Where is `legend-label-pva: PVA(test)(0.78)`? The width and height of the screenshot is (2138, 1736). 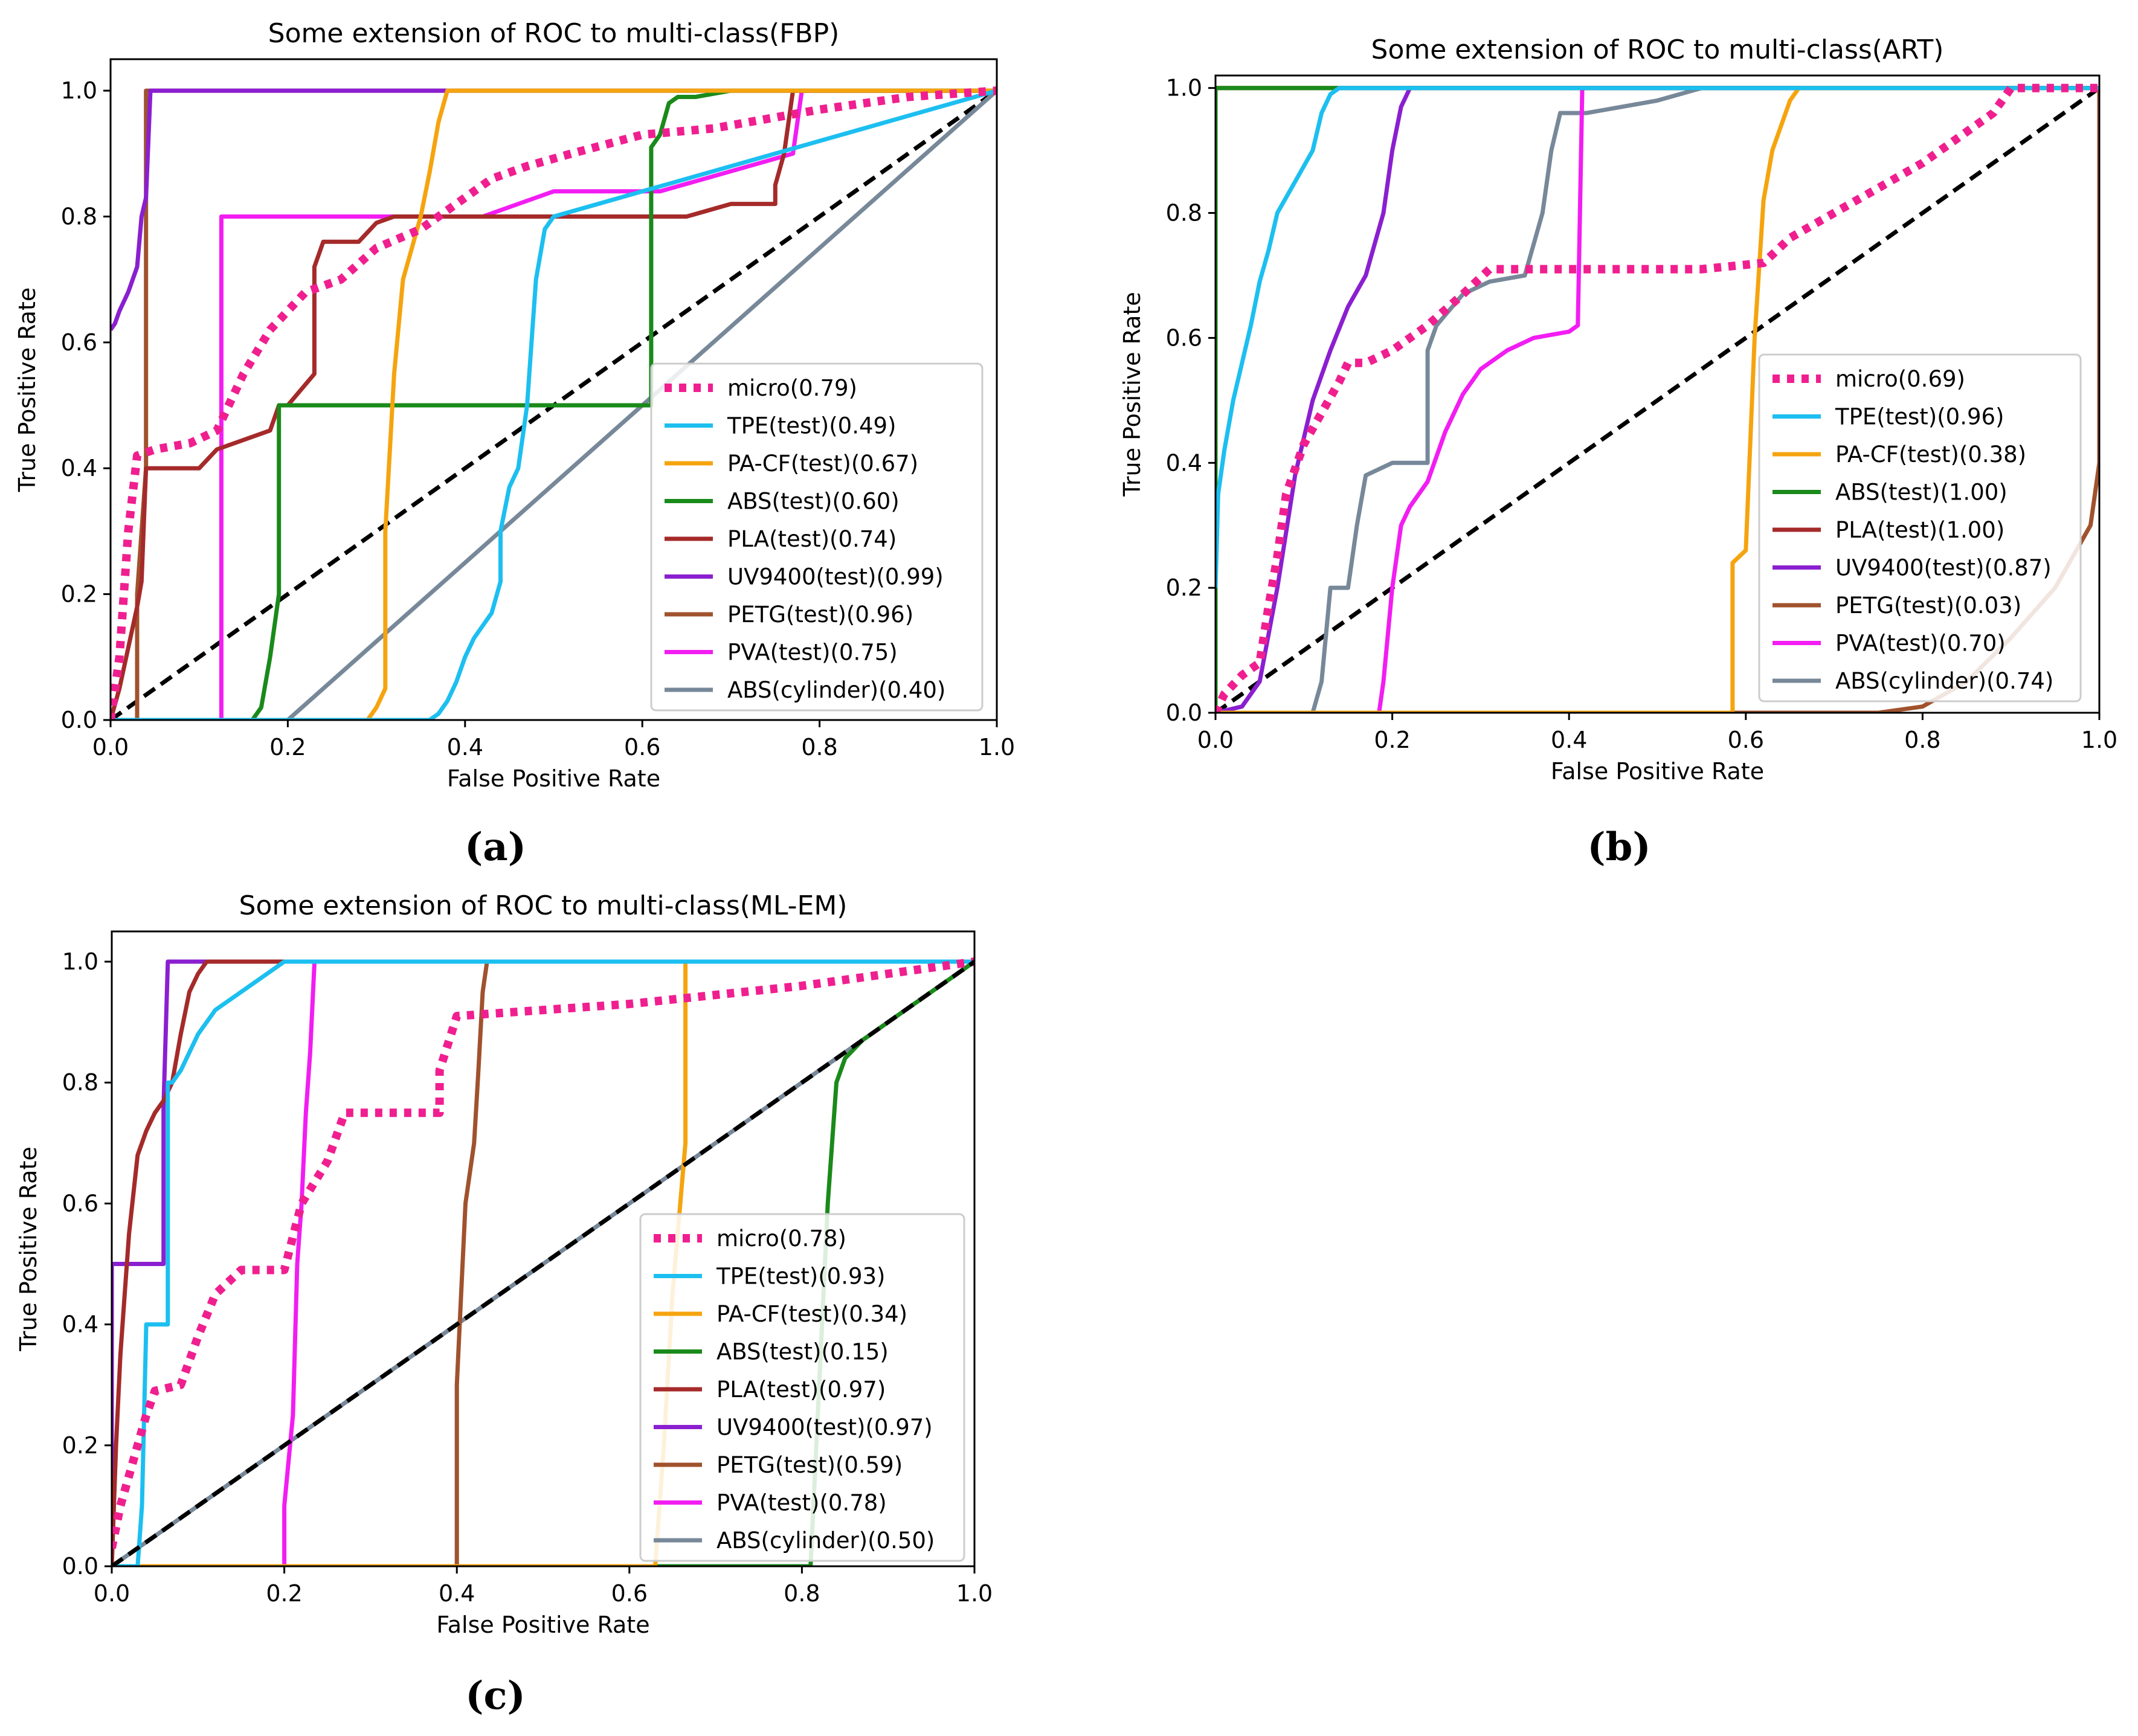 legend-label-pva: PVA(test)(0.78) is located at coordinates (801, 1503).